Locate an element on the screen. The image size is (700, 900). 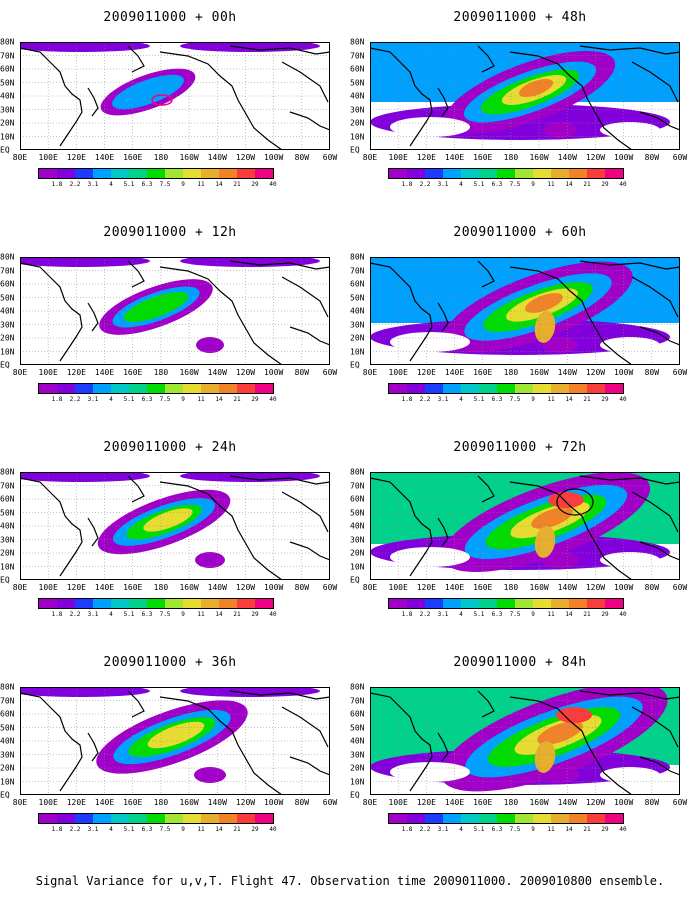
colorbar-label: 21 is located at coordinates (237, 614).